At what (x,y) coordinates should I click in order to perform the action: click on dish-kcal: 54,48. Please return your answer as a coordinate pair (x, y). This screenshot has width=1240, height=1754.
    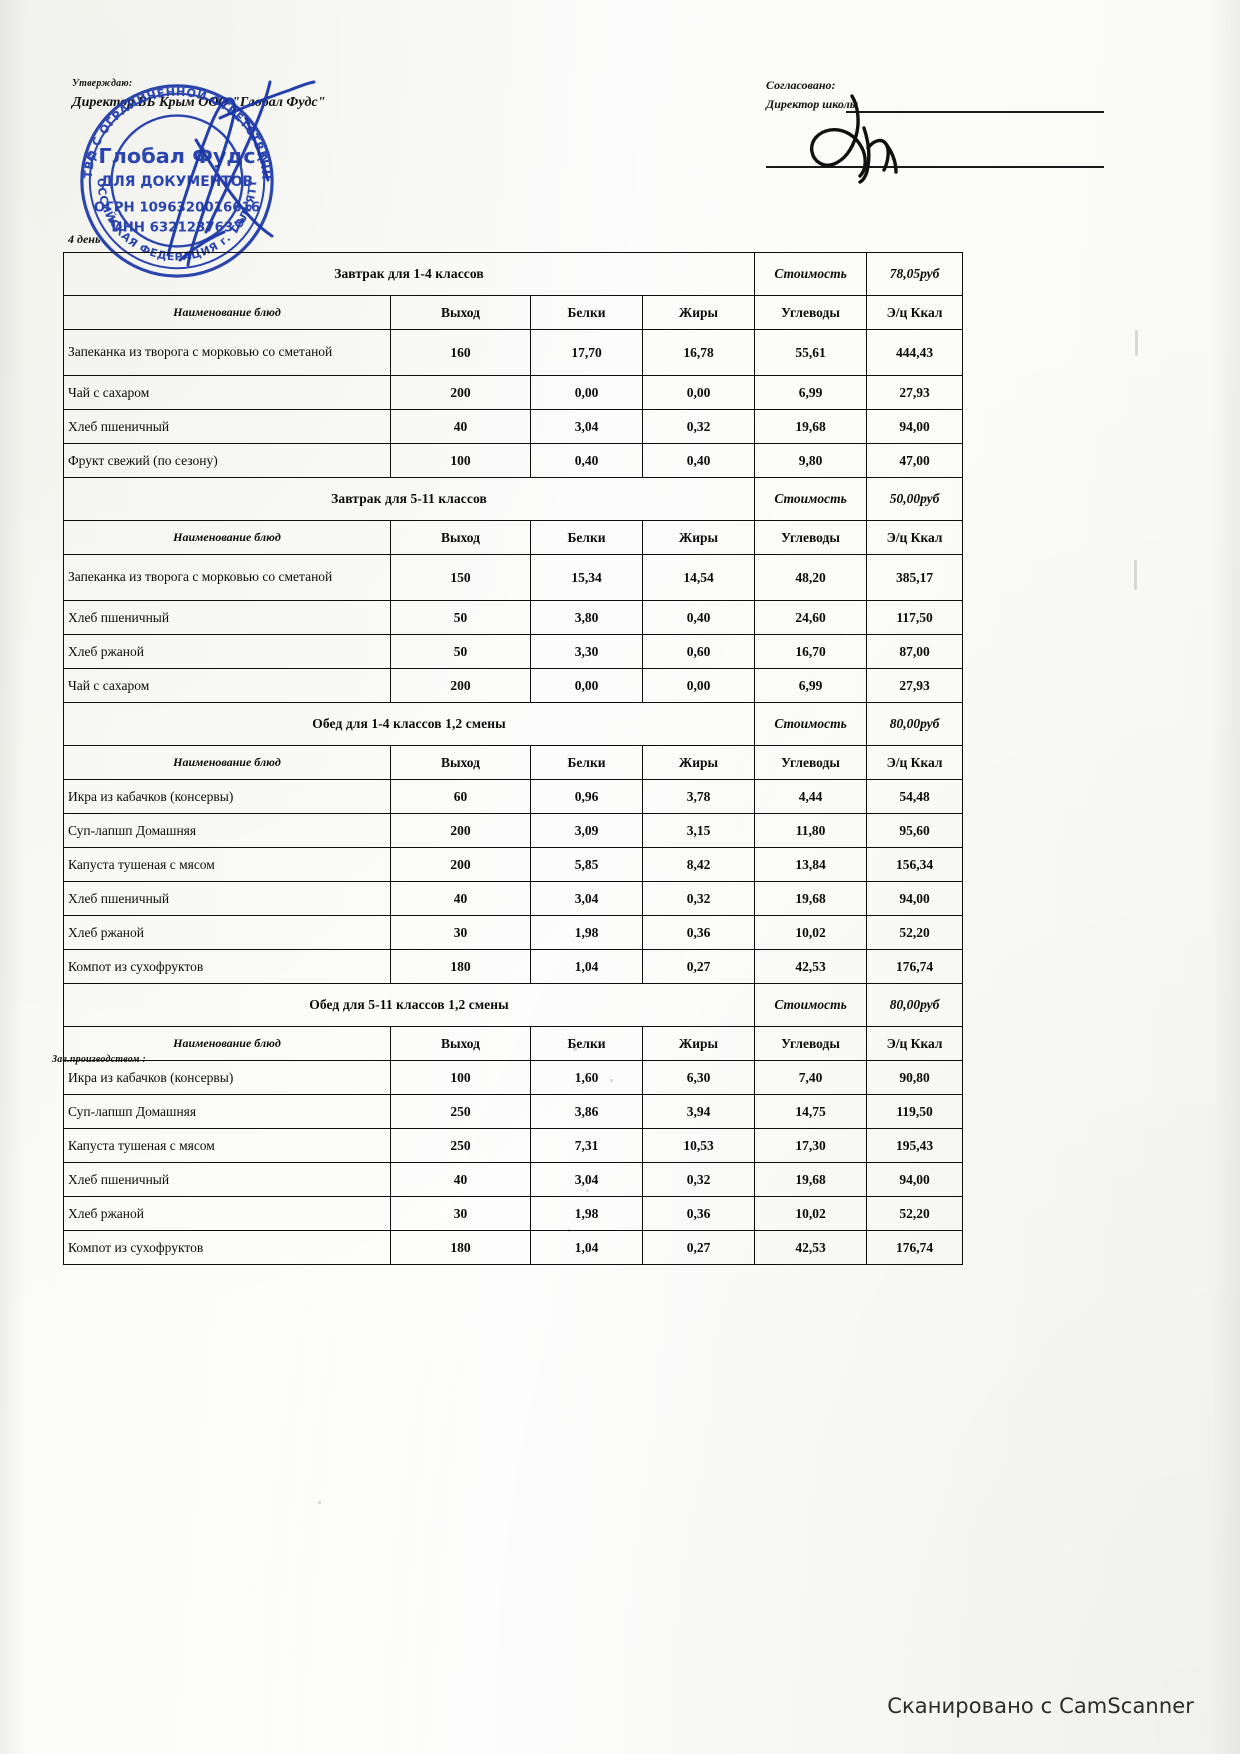
    Looking at the image, I should click on (915, 796).